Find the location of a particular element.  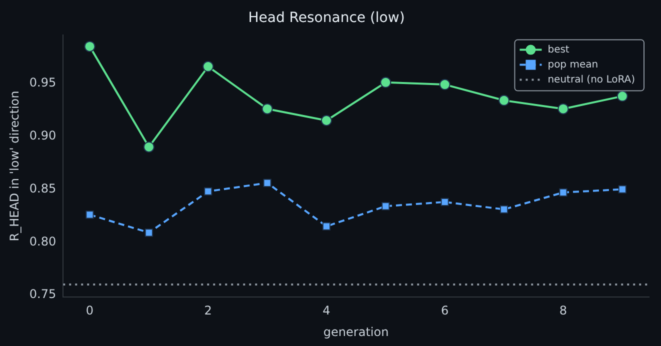

x-tick-label: 4 is located at coordinates (326, 311).